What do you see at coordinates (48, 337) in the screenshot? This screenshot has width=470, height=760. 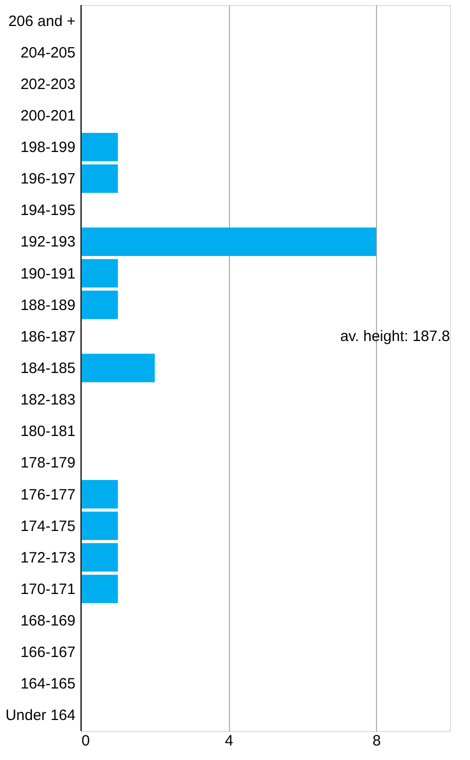 I see `y-tick-label: 186-187` at bounding box center [48, 337].